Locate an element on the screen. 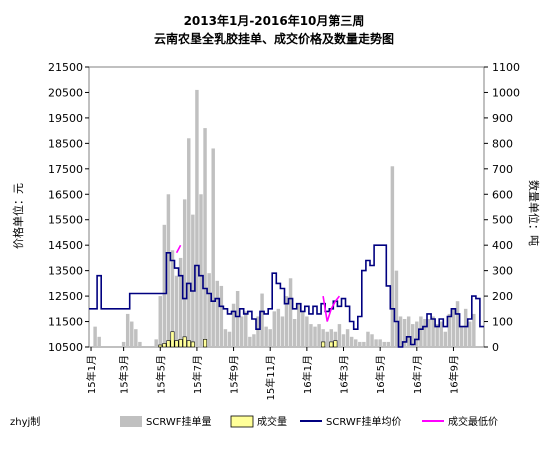 The width and height of the screenshot is (549, 451). y-left-tick-label: 18500 is located at coordinates (65, 143).